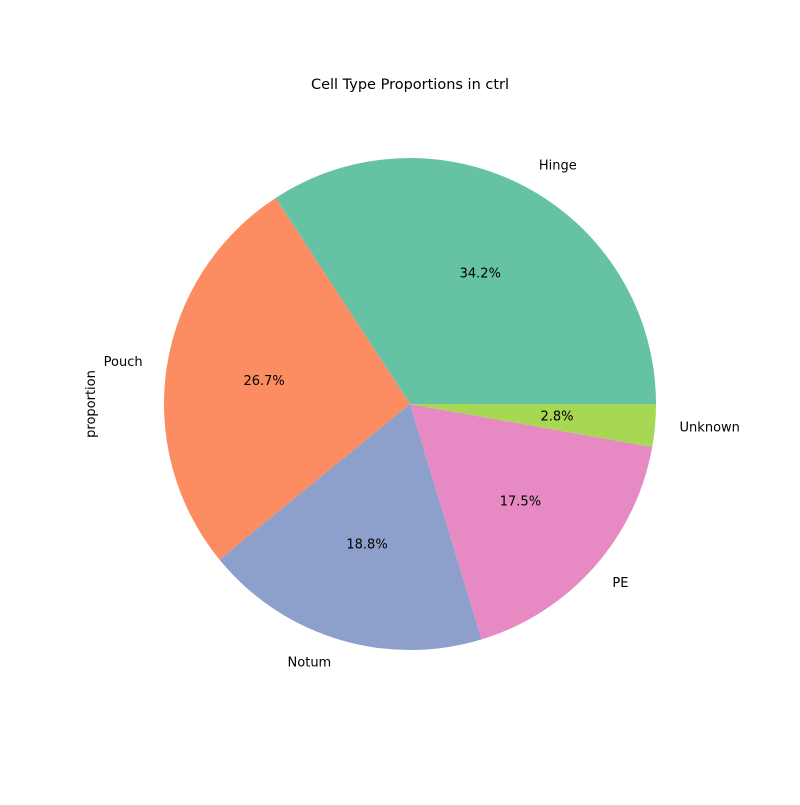  Describe the element at coordinates (123, 362) in the screenshot. I see `category-label-pouch: Pouch` at that location.